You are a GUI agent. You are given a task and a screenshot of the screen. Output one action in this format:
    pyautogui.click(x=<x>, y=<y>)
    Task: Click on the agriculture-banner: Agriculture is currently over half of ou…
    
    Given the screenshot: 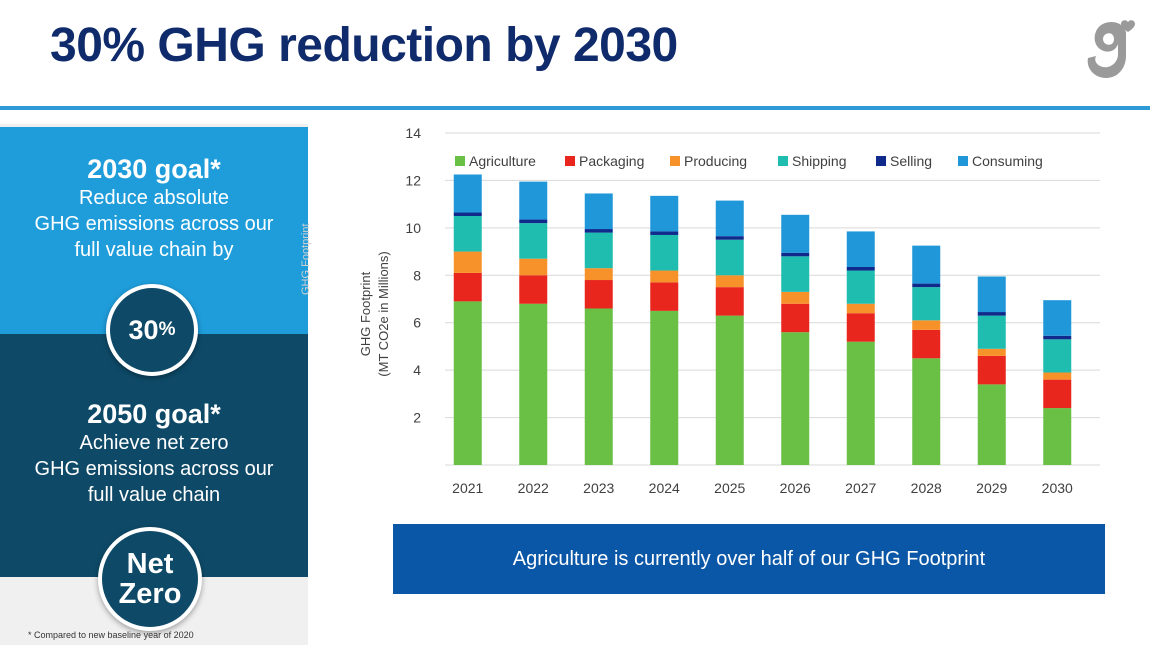 What is the action you would take?
    pyautogui.click(x=749, y=559)
    